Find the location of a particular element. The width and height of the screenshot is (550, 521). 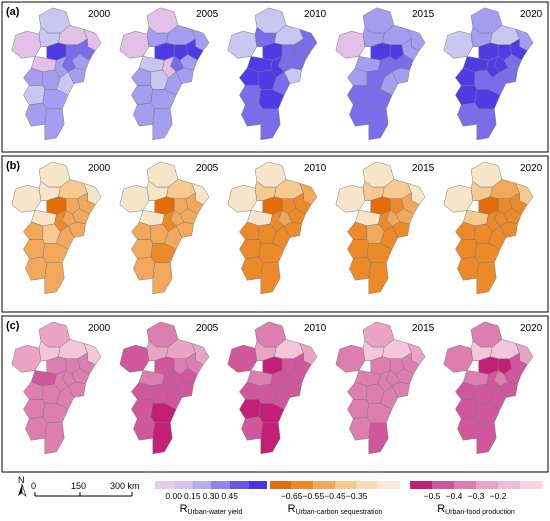

legend-tick: −0.2 is located at coordinates (498, 496).